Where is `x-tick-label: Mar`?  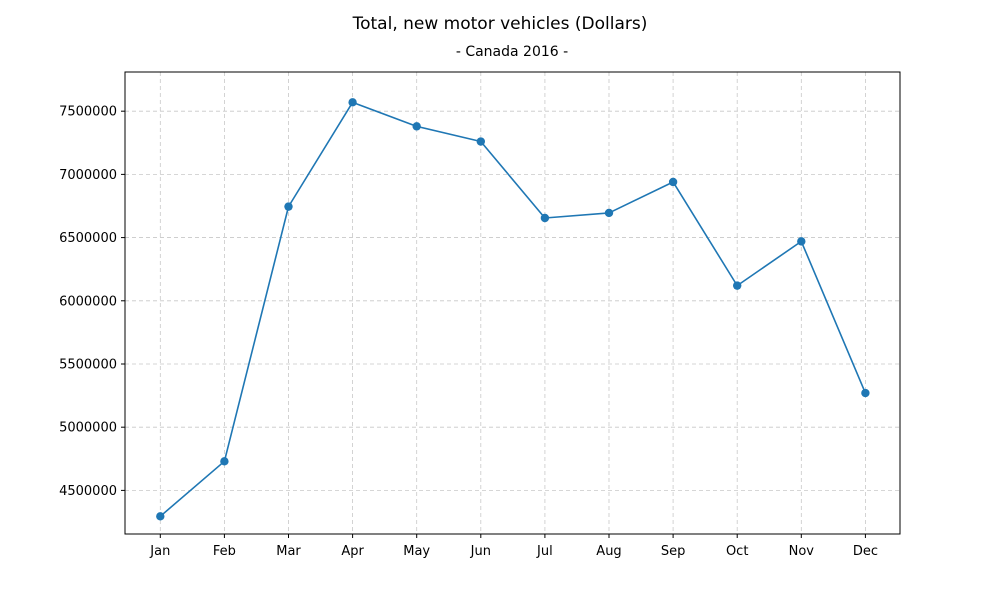 x-tick-label: Mar is located at coordinates (288, 551).